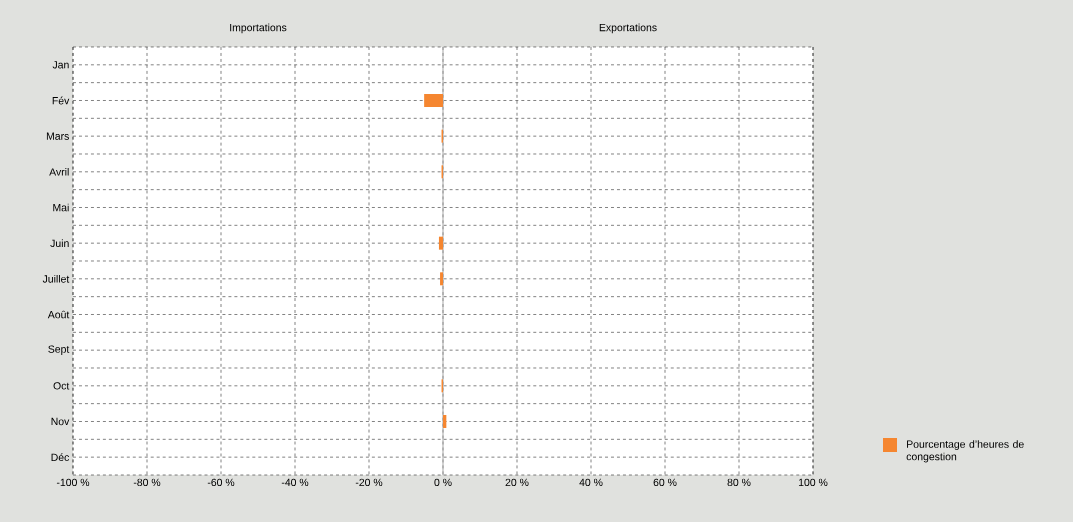 This screenshot has width=1073, height=522. Describe the element at coordinates (61, 386) in the screenshot. I see `y-tick-label: Oct` at that location.